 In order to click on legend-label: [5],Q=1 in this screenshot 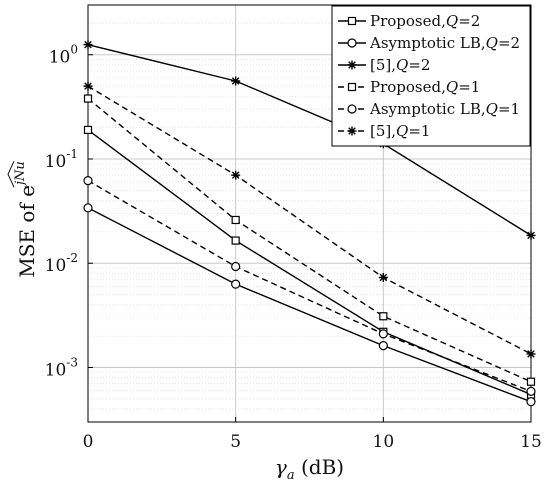, I will do `click(400, 131)`.